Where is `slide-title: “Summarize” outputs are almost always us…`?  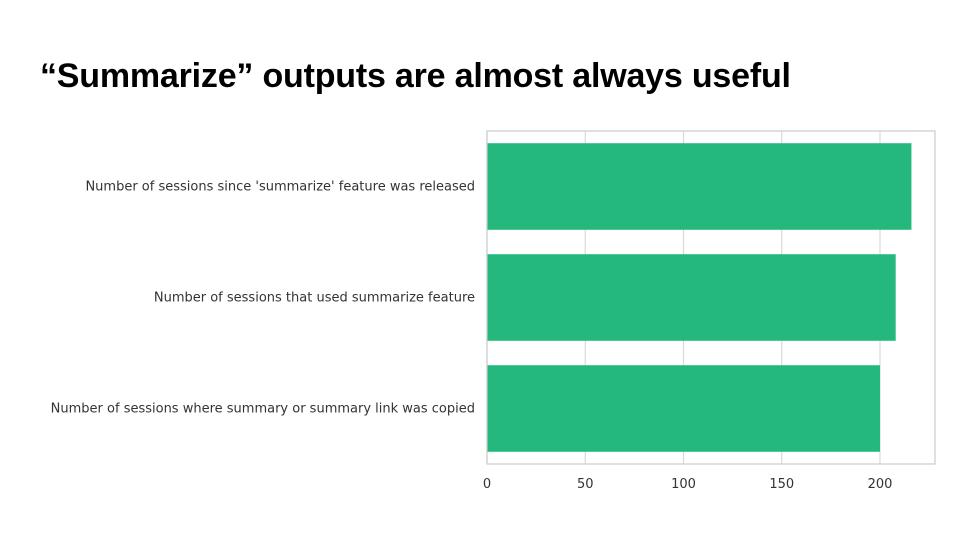
slide-title: “Summarize” outputs are almost always us… is located at coordinates (415, 76).